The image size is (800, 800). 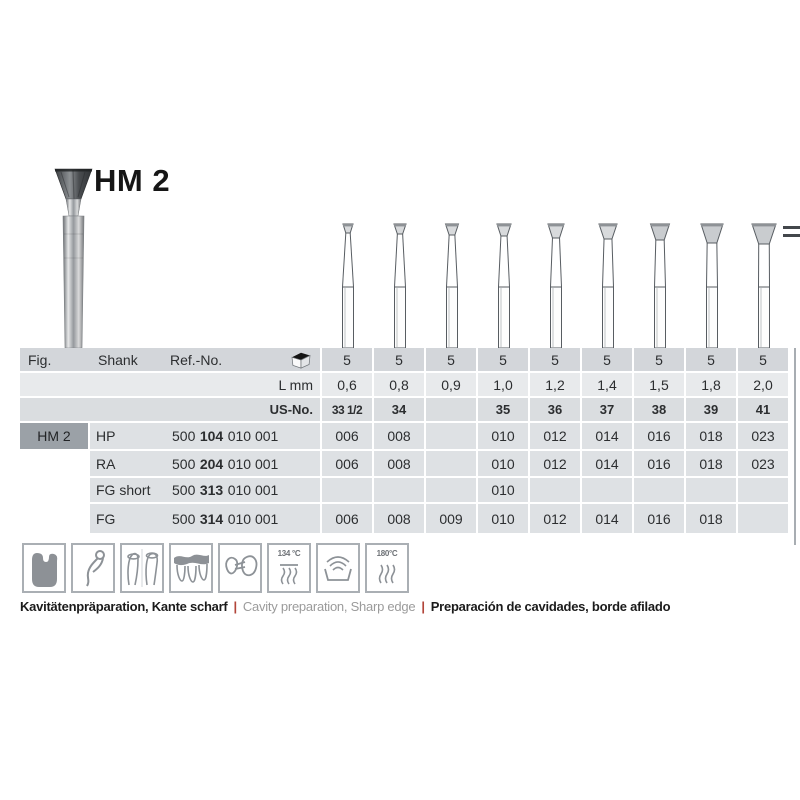 I want to click on dry-heat-180-icon: 180°C, so click(x=387, y=568).